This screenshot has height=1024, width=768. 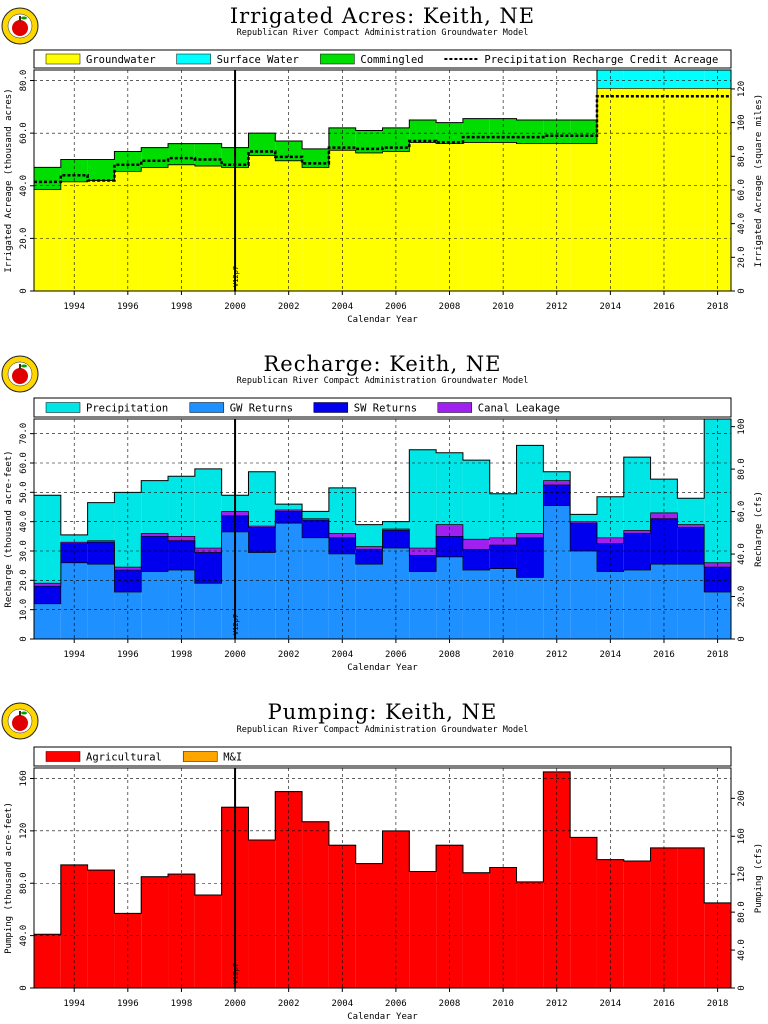 What do you see at coordinates (128, 307) in the screenshot?
I see `x-tick-label: 1996` at bounding box center [128, 307].